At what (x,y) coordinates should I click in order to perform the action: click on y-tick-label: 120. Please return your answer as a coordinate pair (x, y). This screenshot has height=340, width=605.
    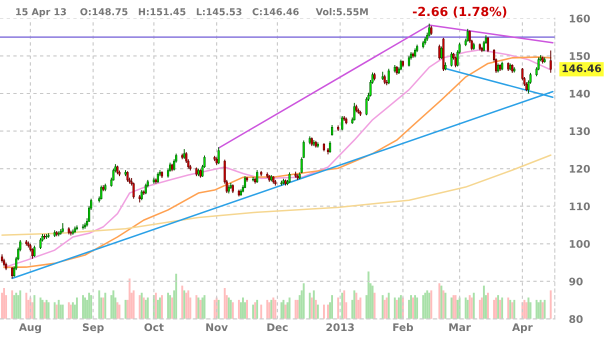
    Looking at the image, I should click on (580, 168).